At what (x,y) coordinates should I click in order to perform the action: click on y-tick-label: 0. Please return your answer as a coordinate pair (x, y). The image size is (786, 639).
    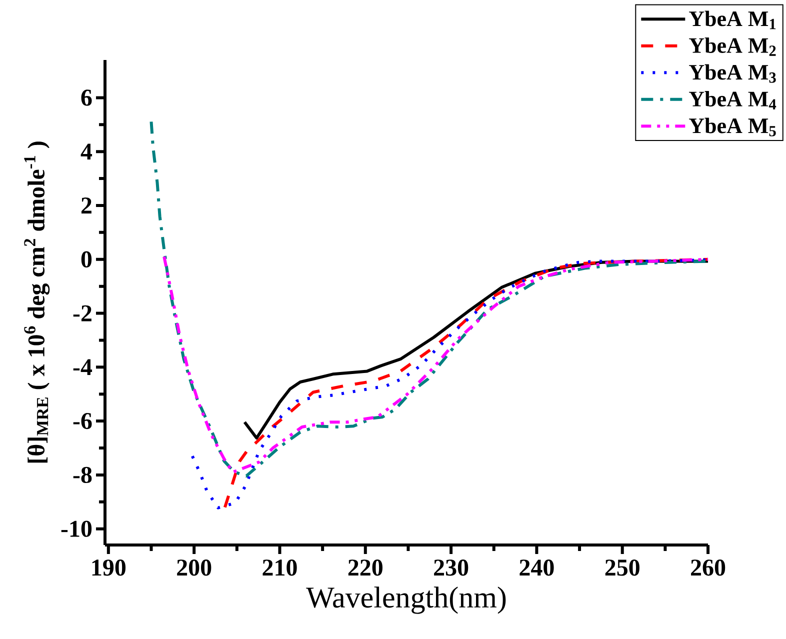
    Looking at the image, I should click on (86, 259).